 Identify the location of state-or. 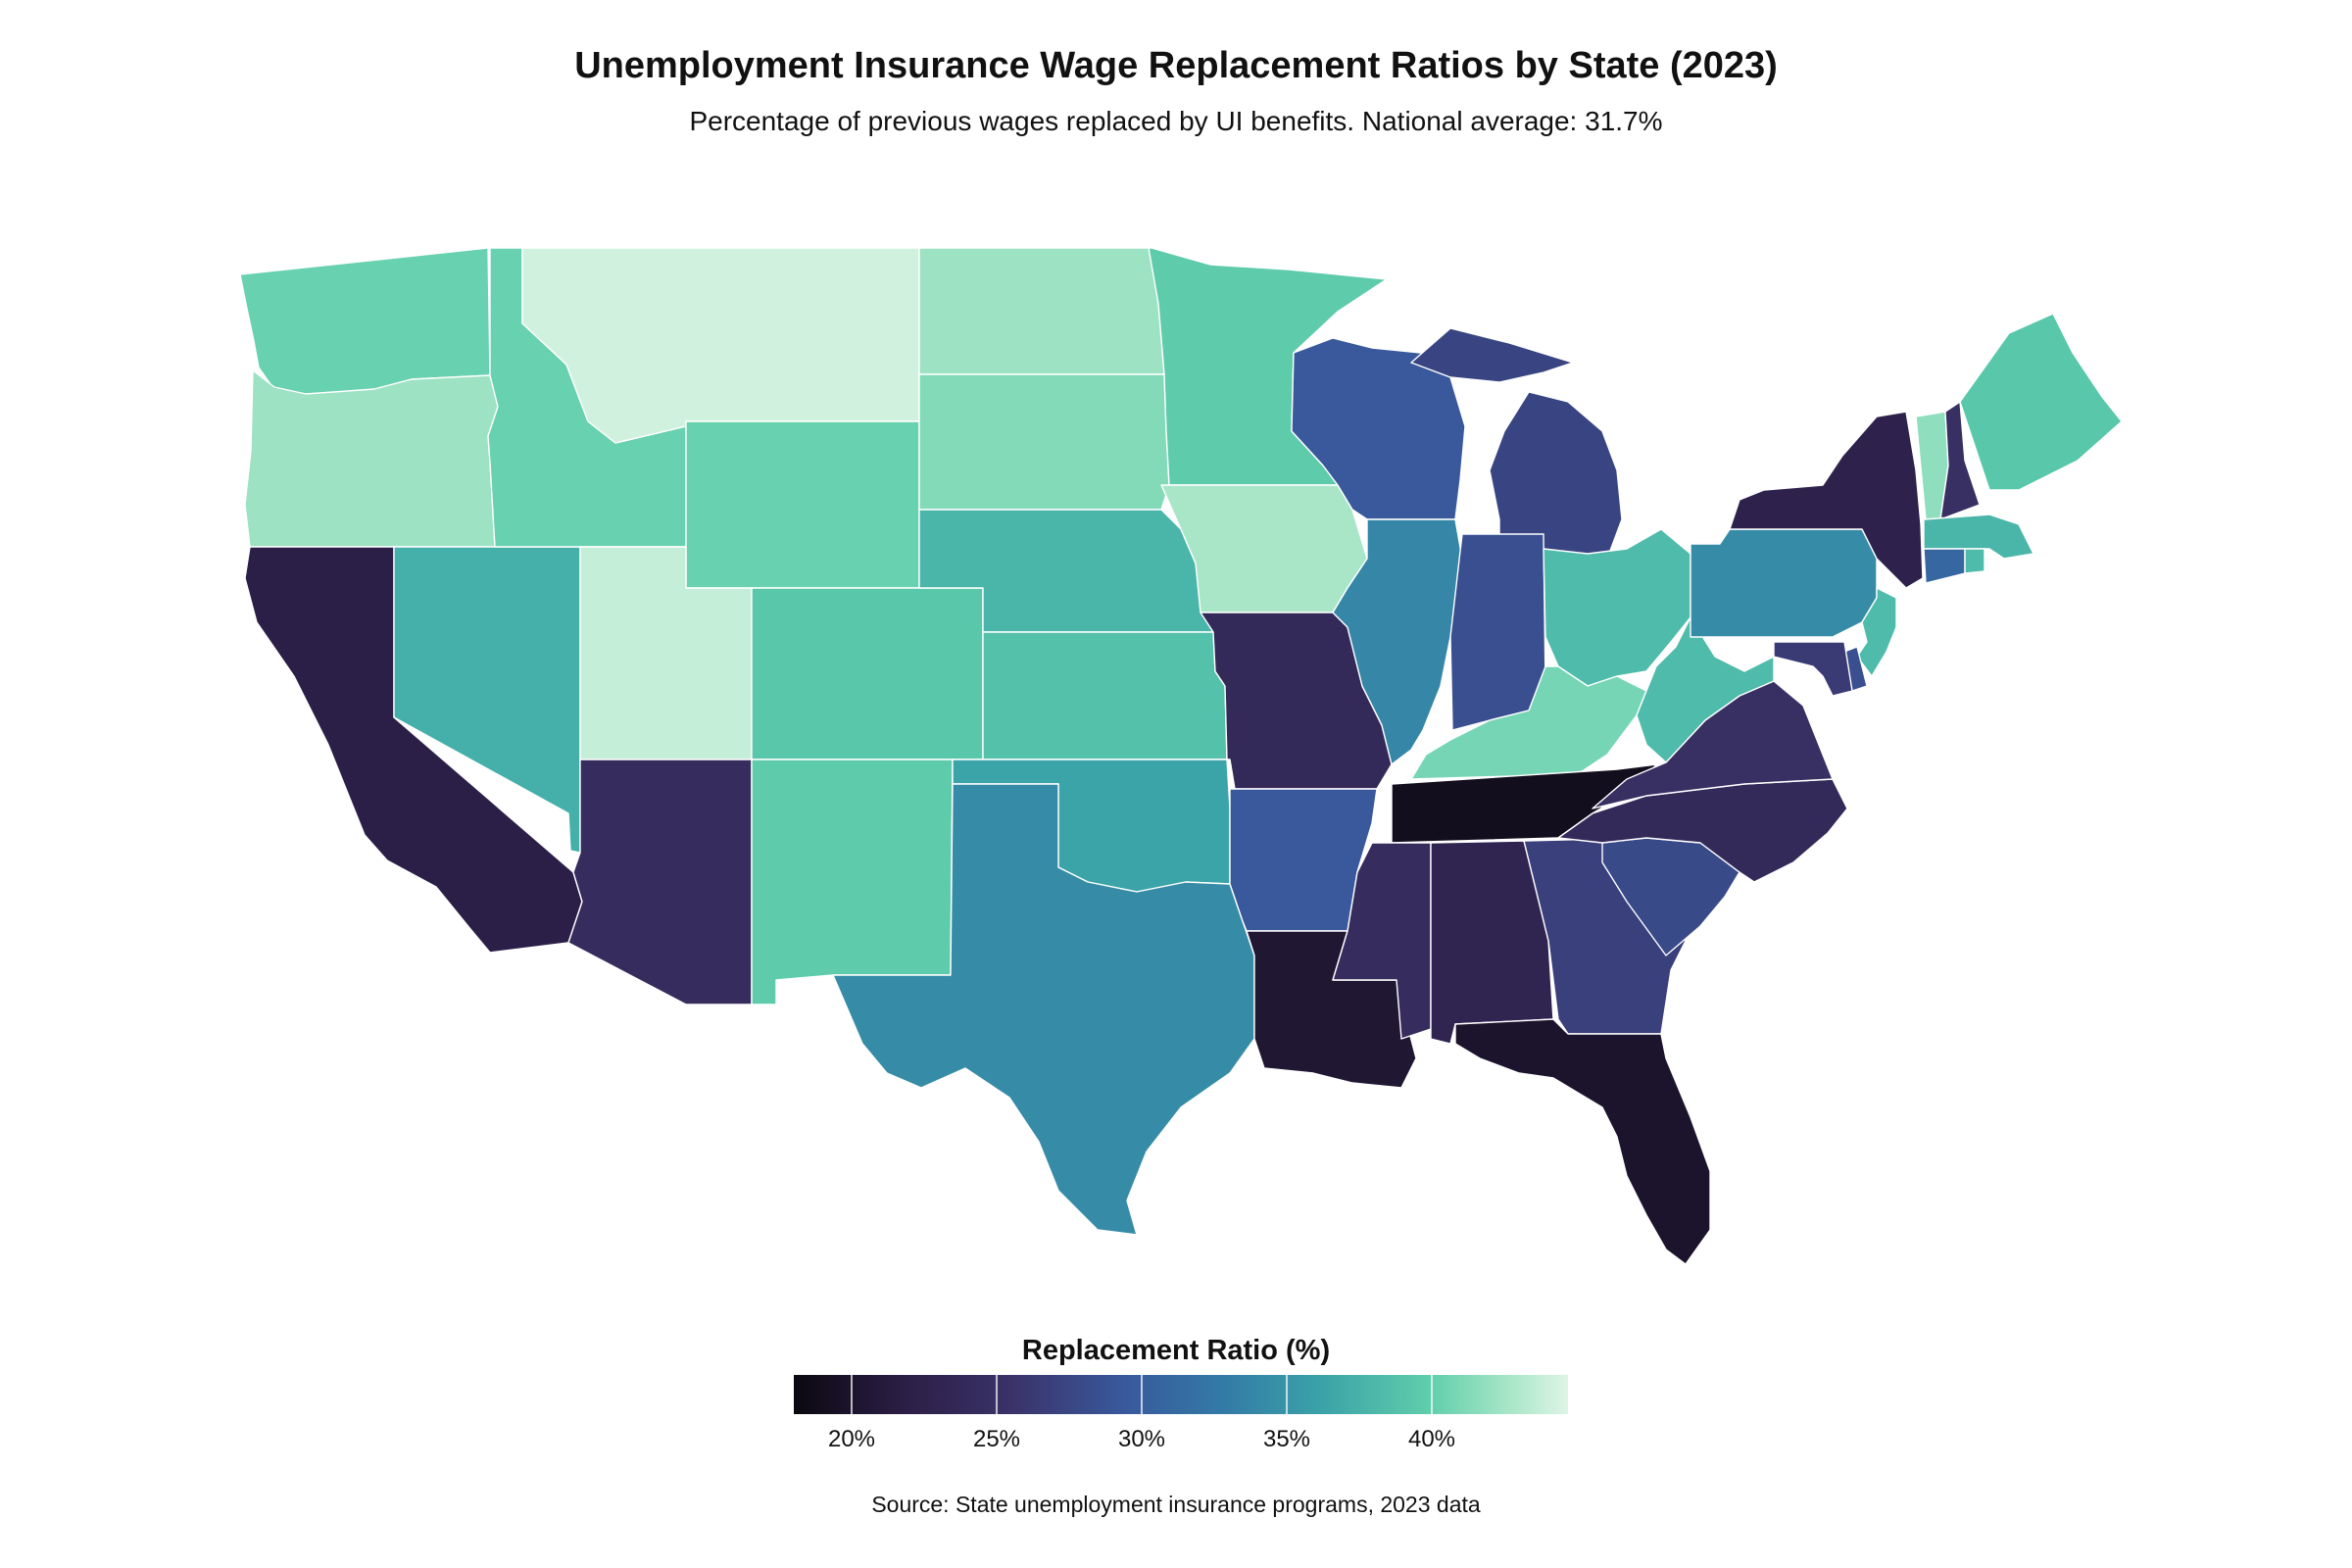
(371, 458).